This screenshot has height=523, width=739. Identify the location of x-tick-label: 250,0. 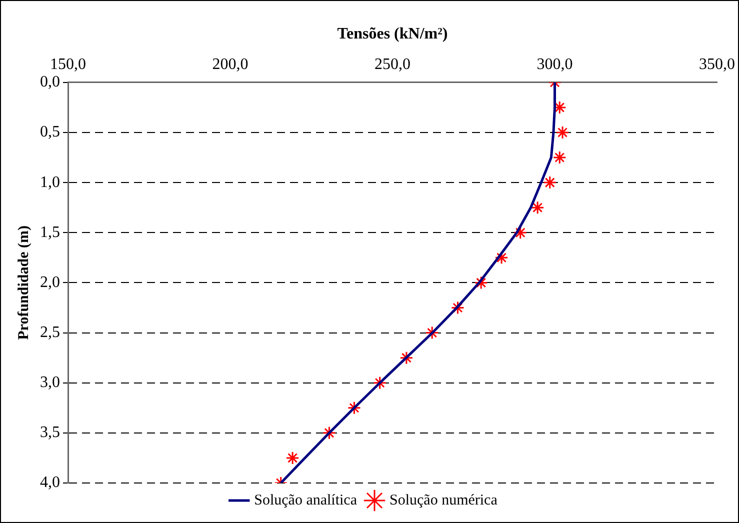
(392, 65).